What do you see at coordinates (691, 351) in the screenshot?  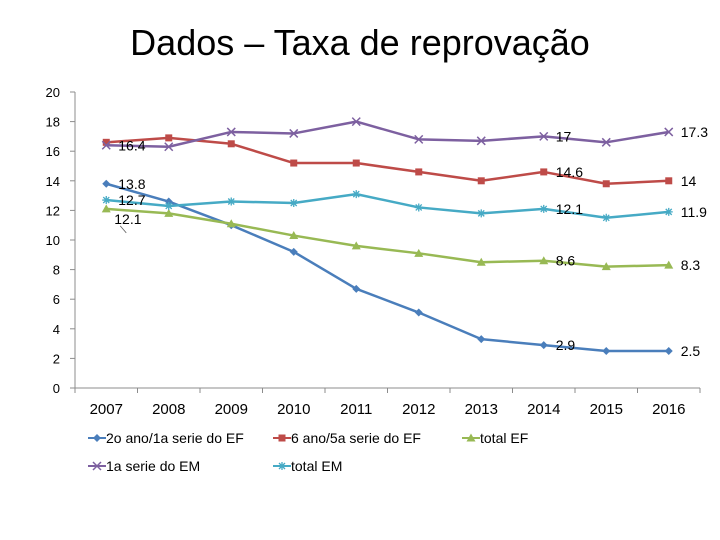 I see `data-label: 2.5` at bounding box center [691, 351].